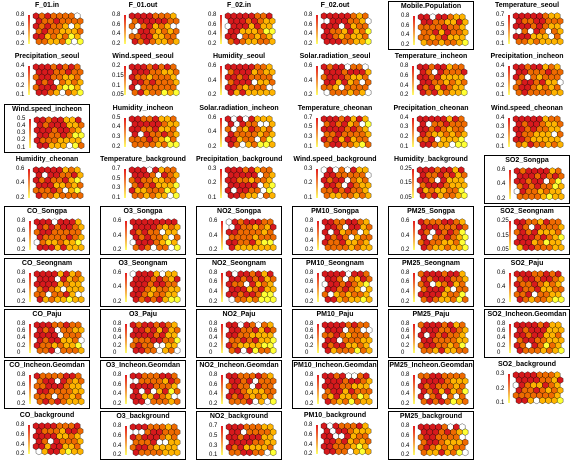 This screenshot has width=576, height=462. Describe the element at coordinates (143, 25) in the screenshot. I see `component-plane-panel: F_01.out 0.8 0.6 0.4 0.2` at that location.